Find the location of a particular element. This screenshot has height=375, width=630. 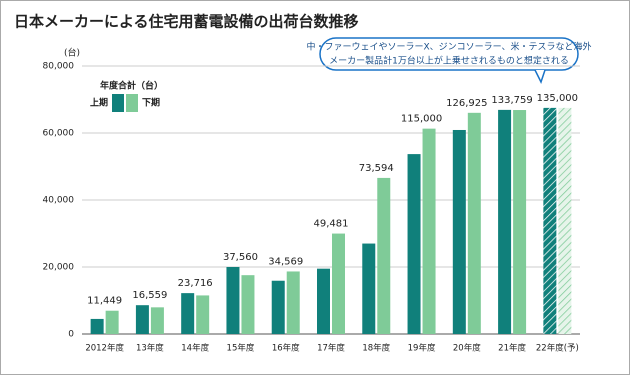

total-label: 23,716 is located at coordinates (195, 283).